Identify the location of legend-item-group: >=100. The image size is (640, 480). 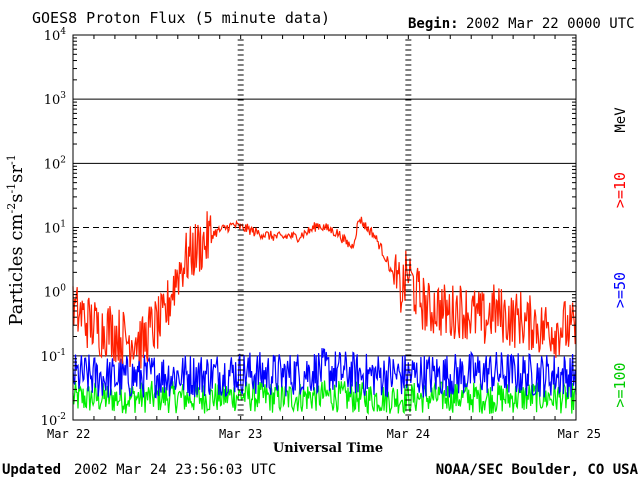
(620, 384).